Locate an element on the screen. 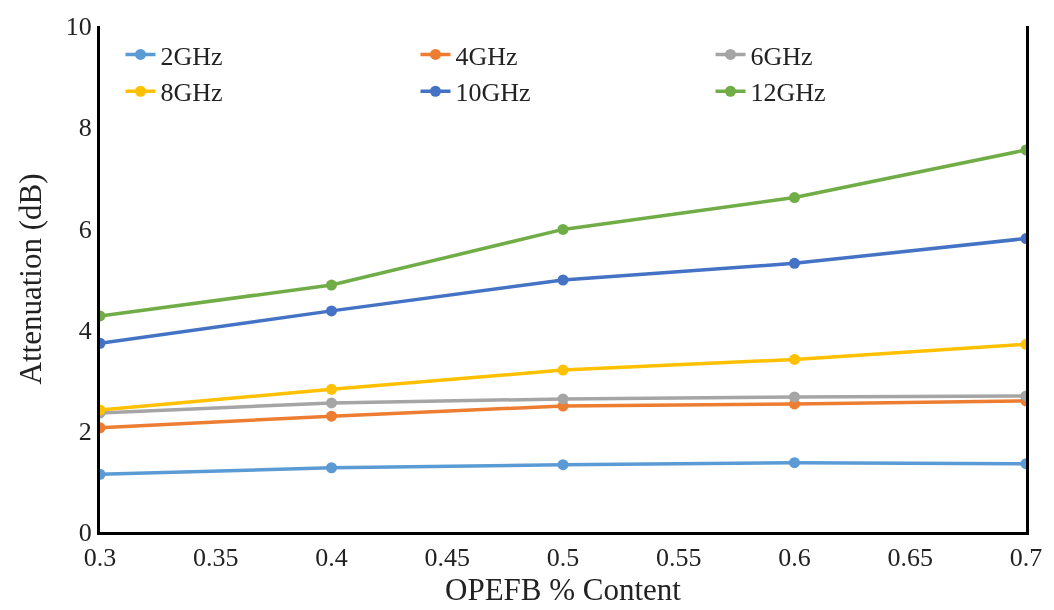 The height and width of the screenshot is (610, 1054). x-tick-label: 0.45 is located at coordinates (447, 558).